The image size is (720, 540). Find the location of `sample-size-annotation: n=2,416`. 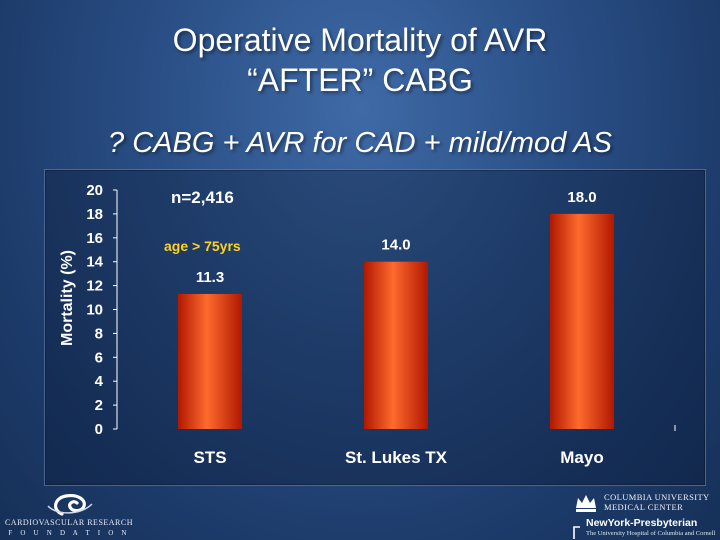

sample-size-annotation: n=2,416 is located at coordinates (202, 197).